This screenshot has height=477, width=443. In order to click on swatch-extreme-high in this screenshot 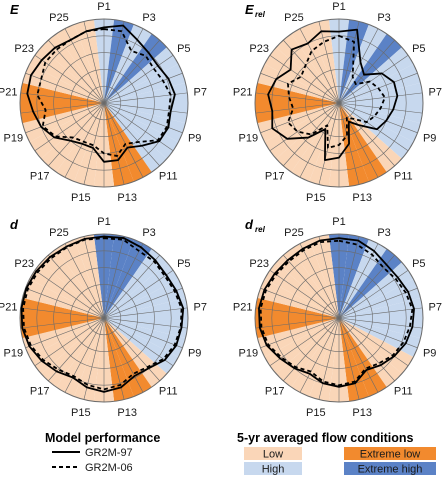, I will do `click(390, 468)`.